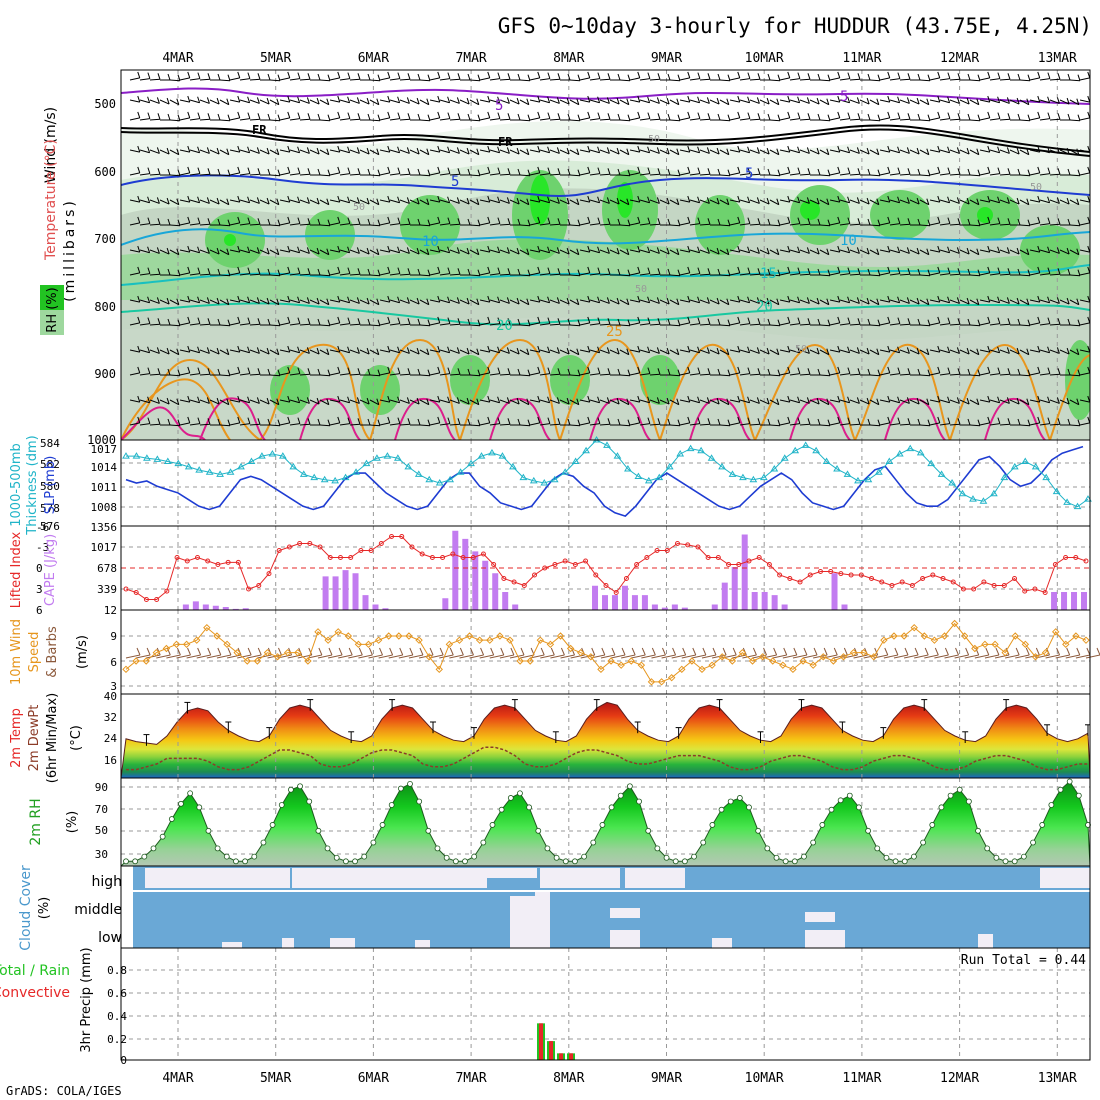  I want to click on lifted-index-line, so click(606, 568).